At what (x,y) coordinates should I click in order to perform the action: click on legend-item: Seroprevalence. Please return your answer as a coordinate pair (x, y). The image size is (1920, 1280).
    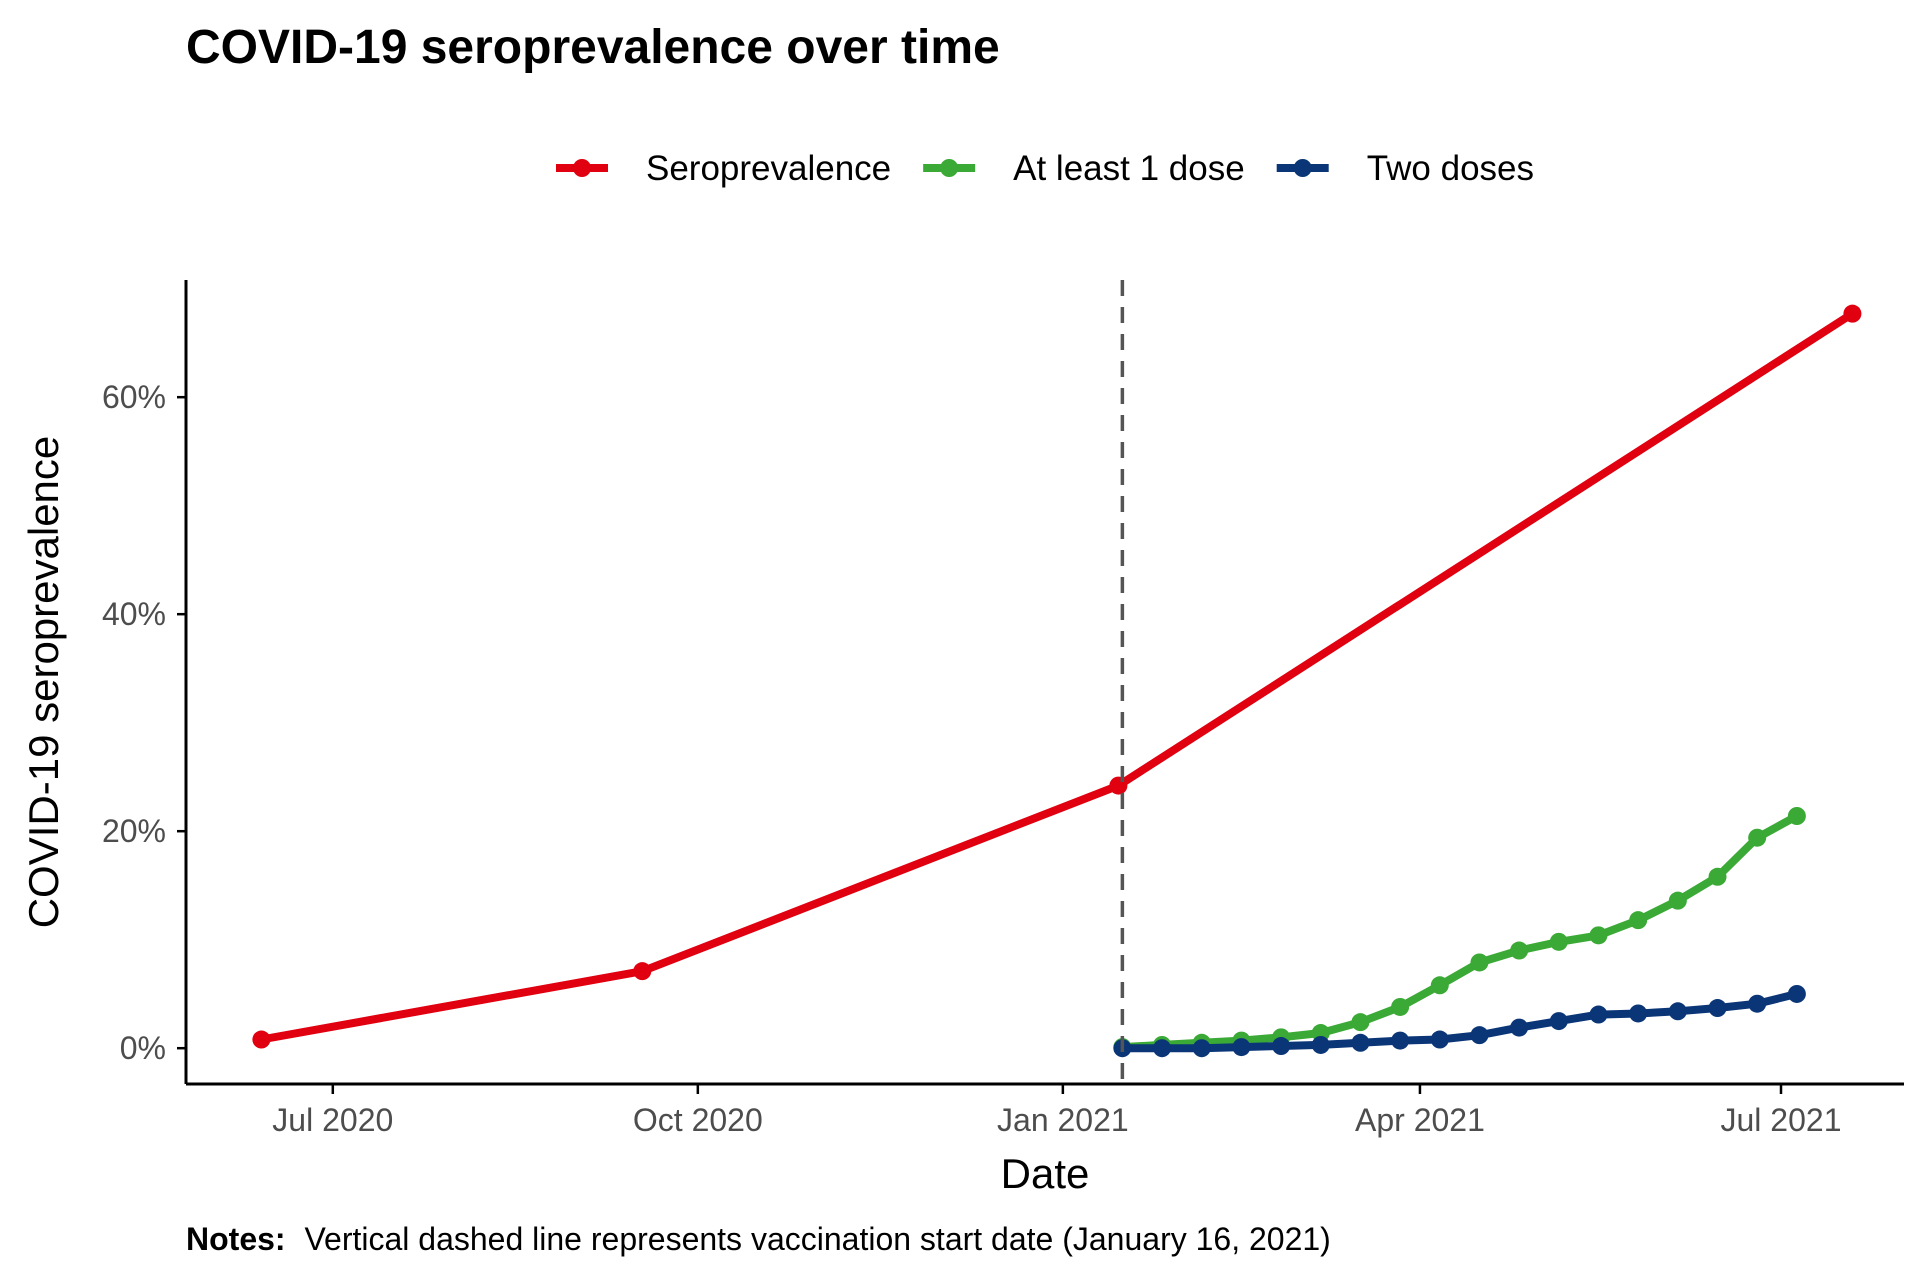
    Looking at the image, I should click on (723, 168).